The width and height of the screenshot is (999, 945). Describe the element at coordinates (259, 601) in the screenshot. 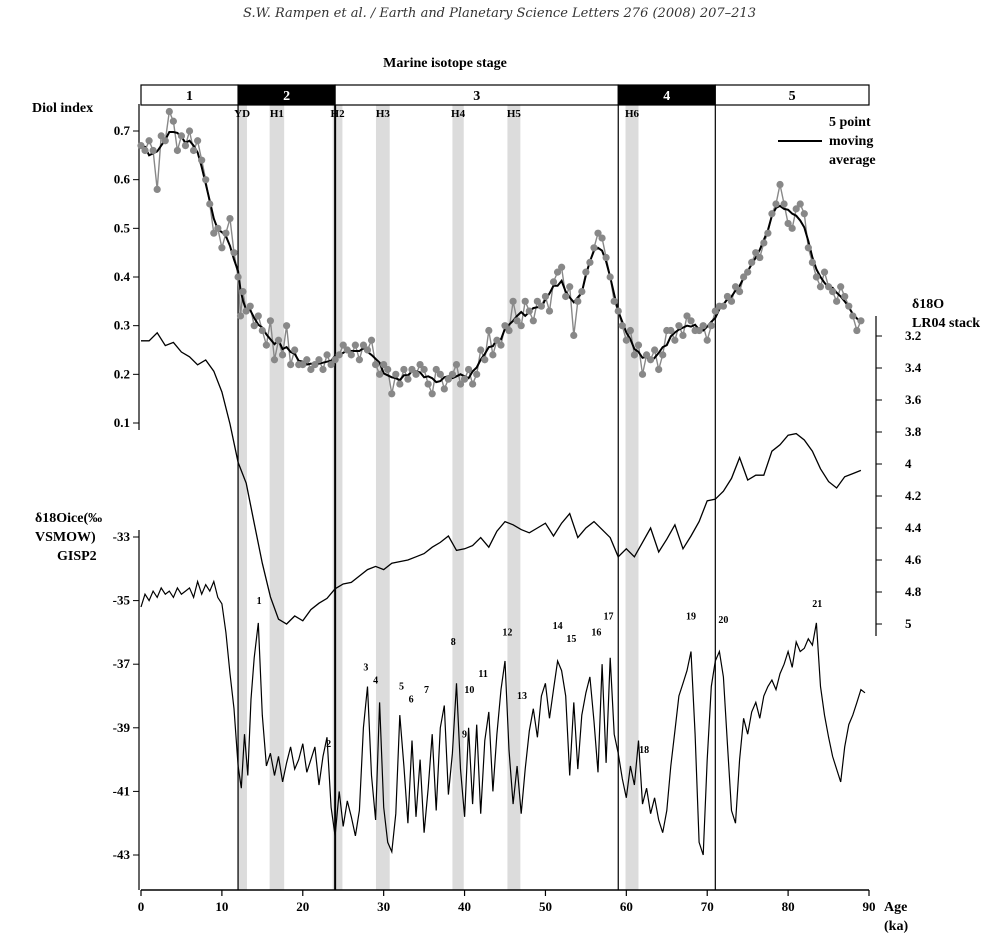

I see `interstadial-label-1: 1` at that location.